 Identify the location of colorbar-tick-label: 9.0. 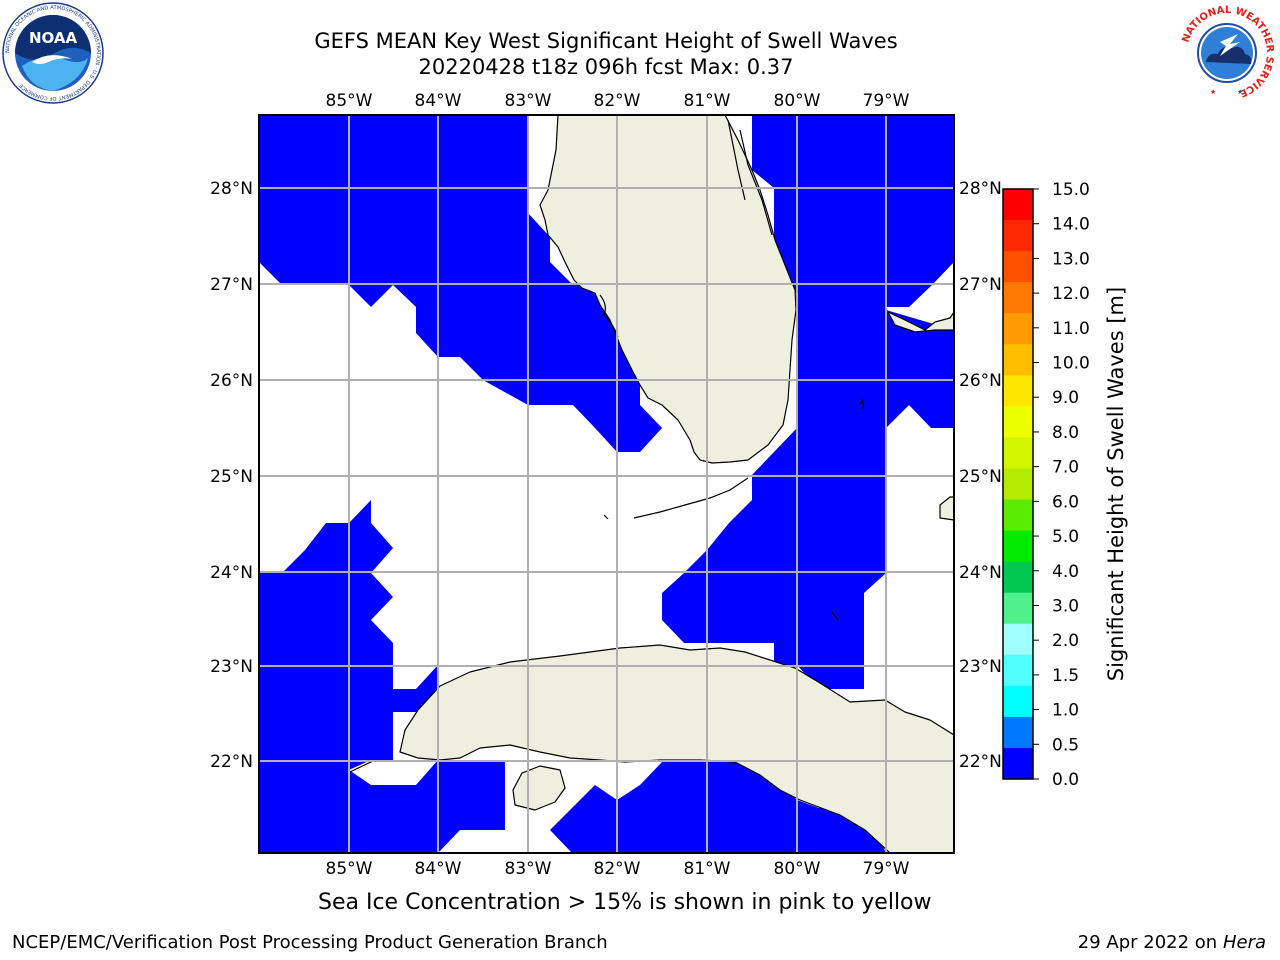
(1065, 398).